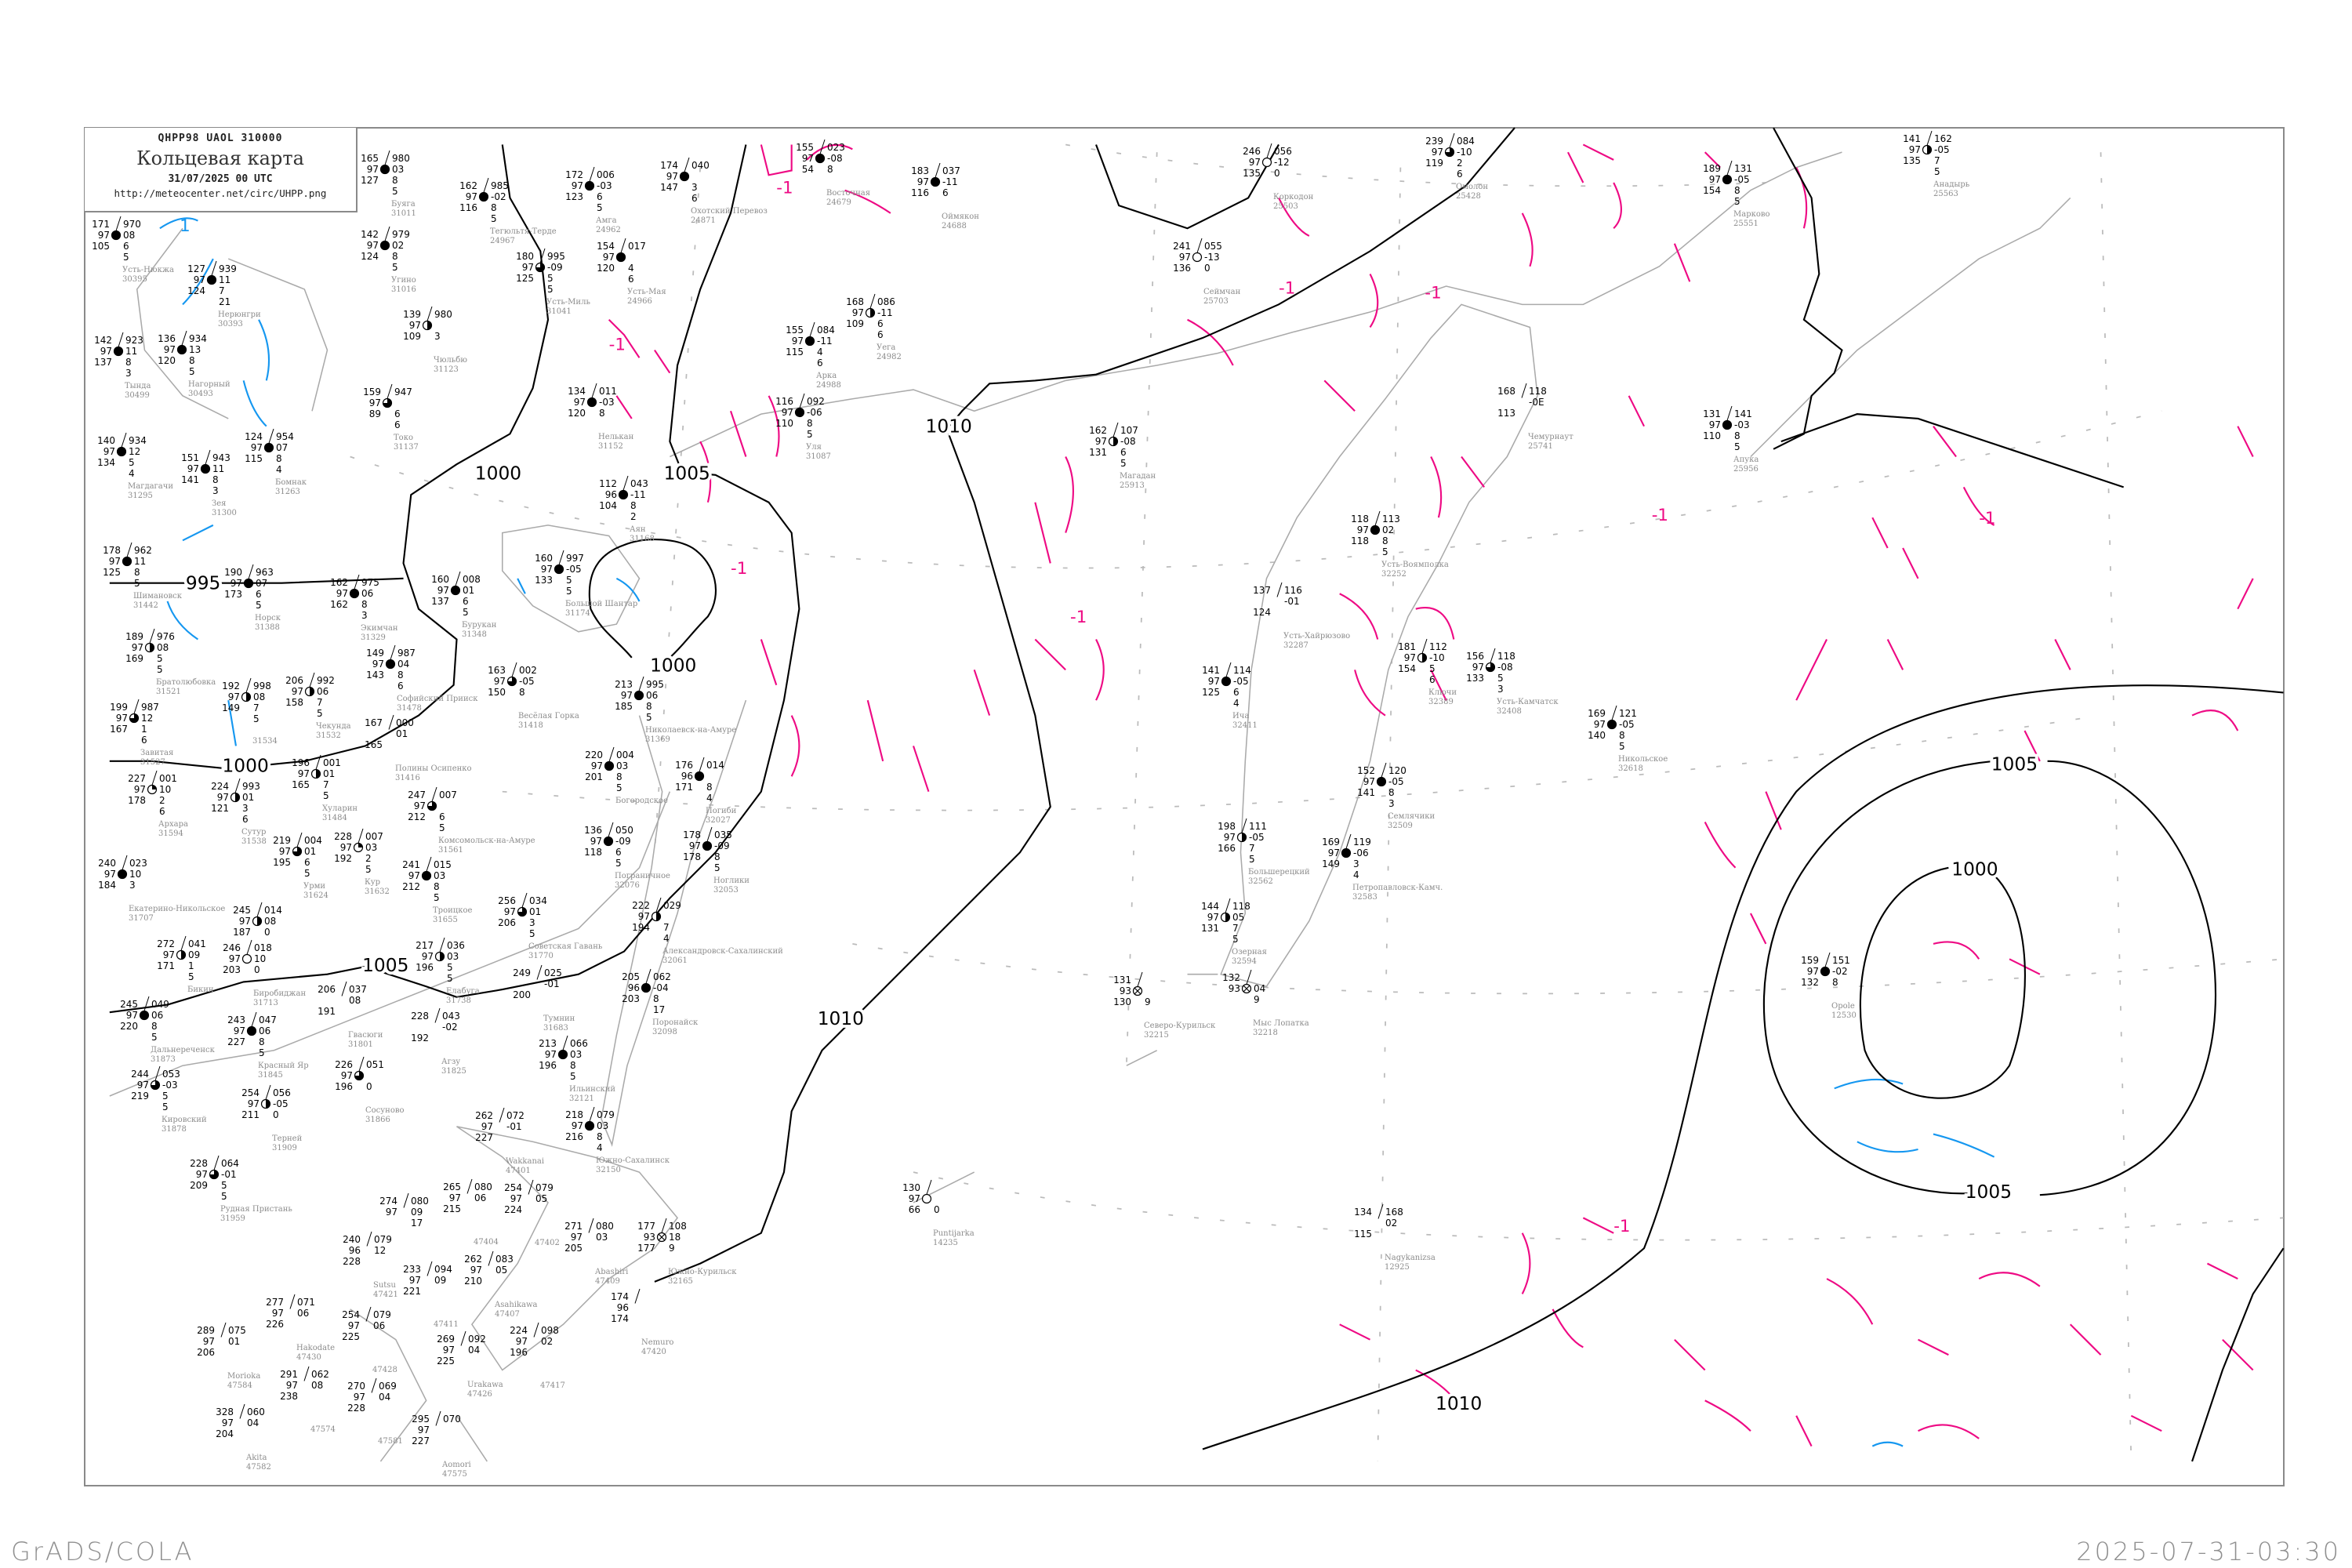  Describe the element at coordinates (194, 364) in the screenshot. I see `station-plot: 13697120 9341385 Нагорный30493` at that location.